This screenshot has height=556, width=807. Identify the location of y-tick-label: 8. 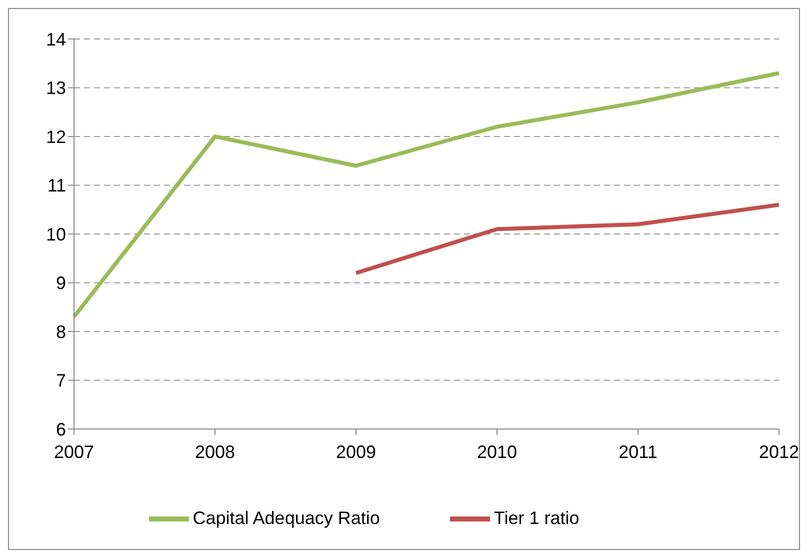
(61, 332).